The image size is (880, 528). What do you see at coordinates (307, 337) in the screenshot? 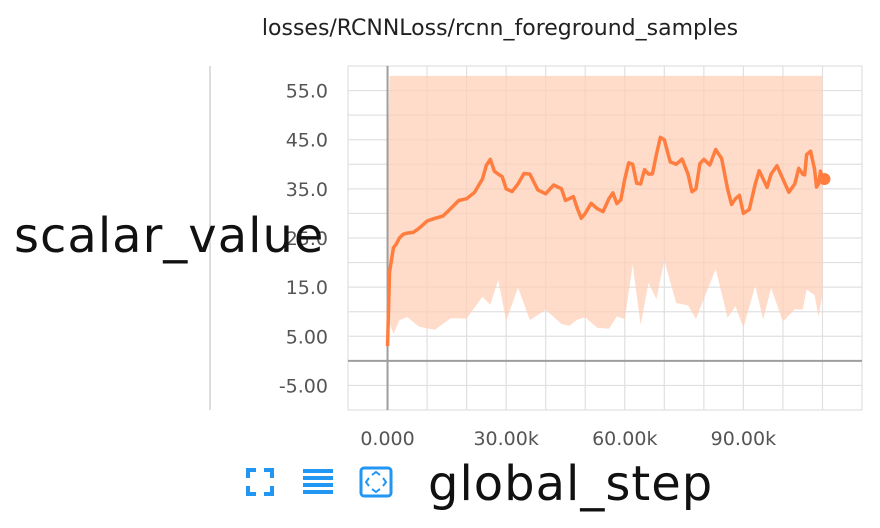
I see `y-tick-label: 5.00` at bounding box center [307, 337].